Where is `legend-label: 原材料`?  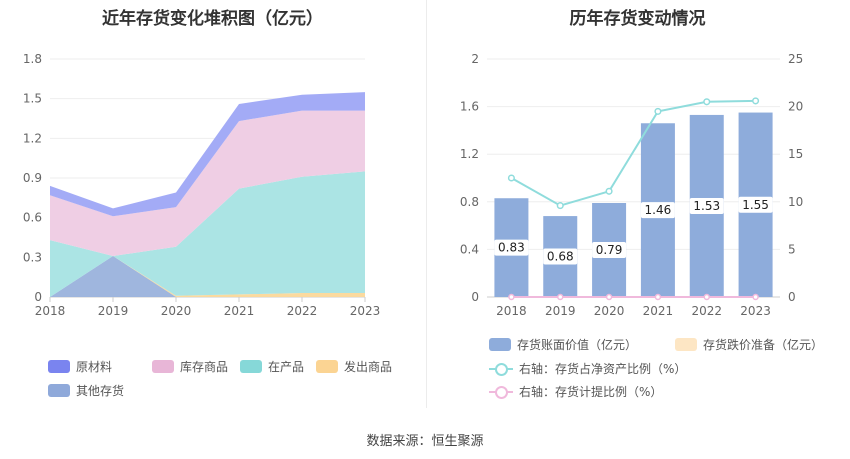
legend-label: 原材料 is located at coordinates (94, 367).